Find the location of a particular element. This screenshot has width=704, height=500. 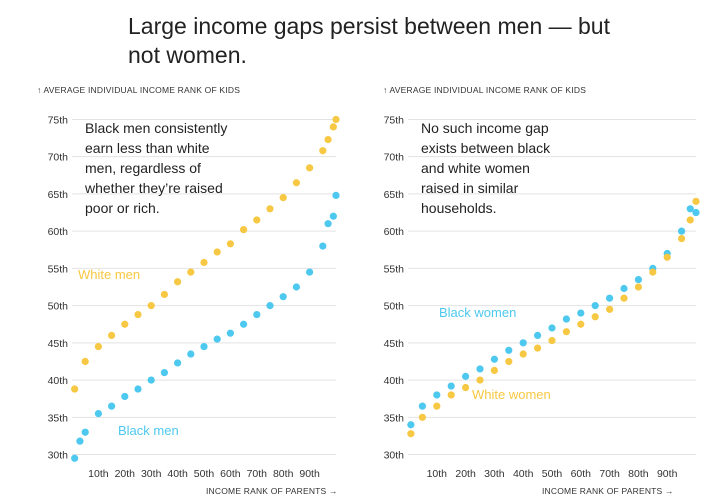

x-tick-label: 70th is located at coordinates (609, 474).